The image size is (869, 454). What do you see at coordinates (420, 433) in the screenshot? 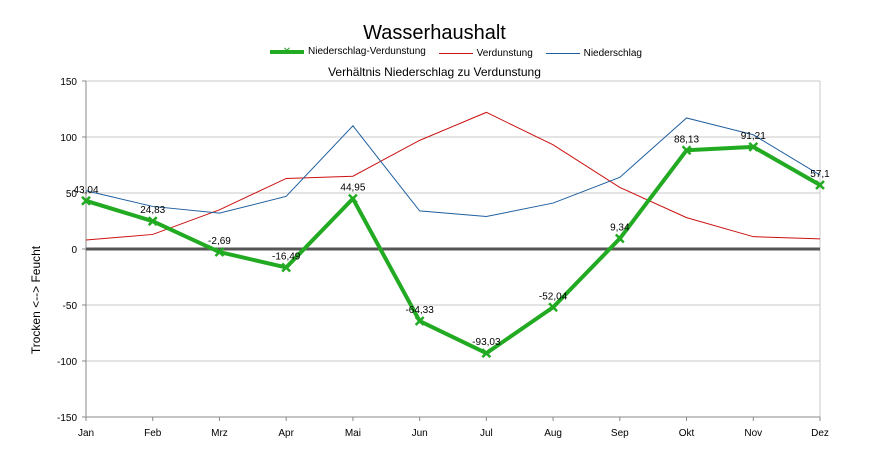
I see `x-tick-label: Jun` at bounding box center [420, 433].